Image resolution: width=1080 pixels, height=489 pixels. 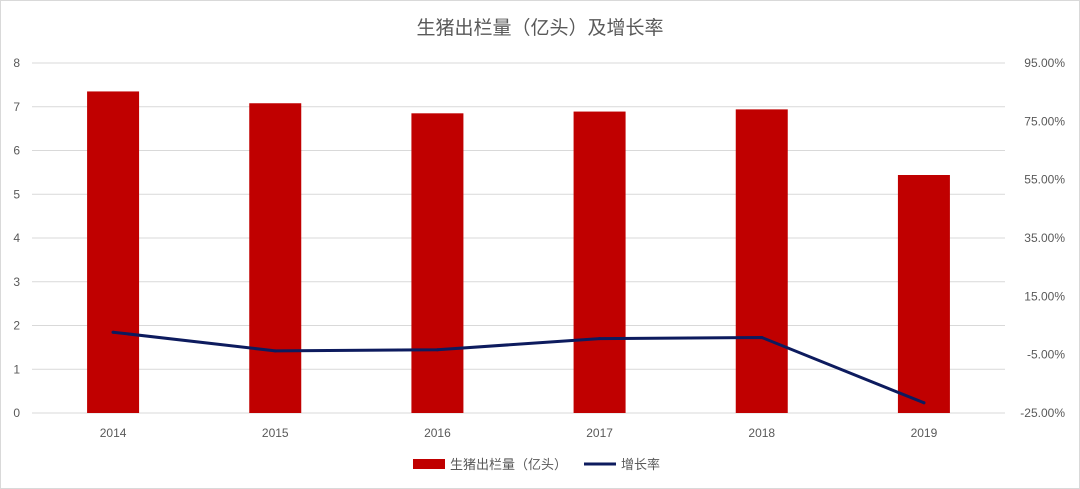 I want to click on left-tick-label: 4, so click(x=16, y=238).